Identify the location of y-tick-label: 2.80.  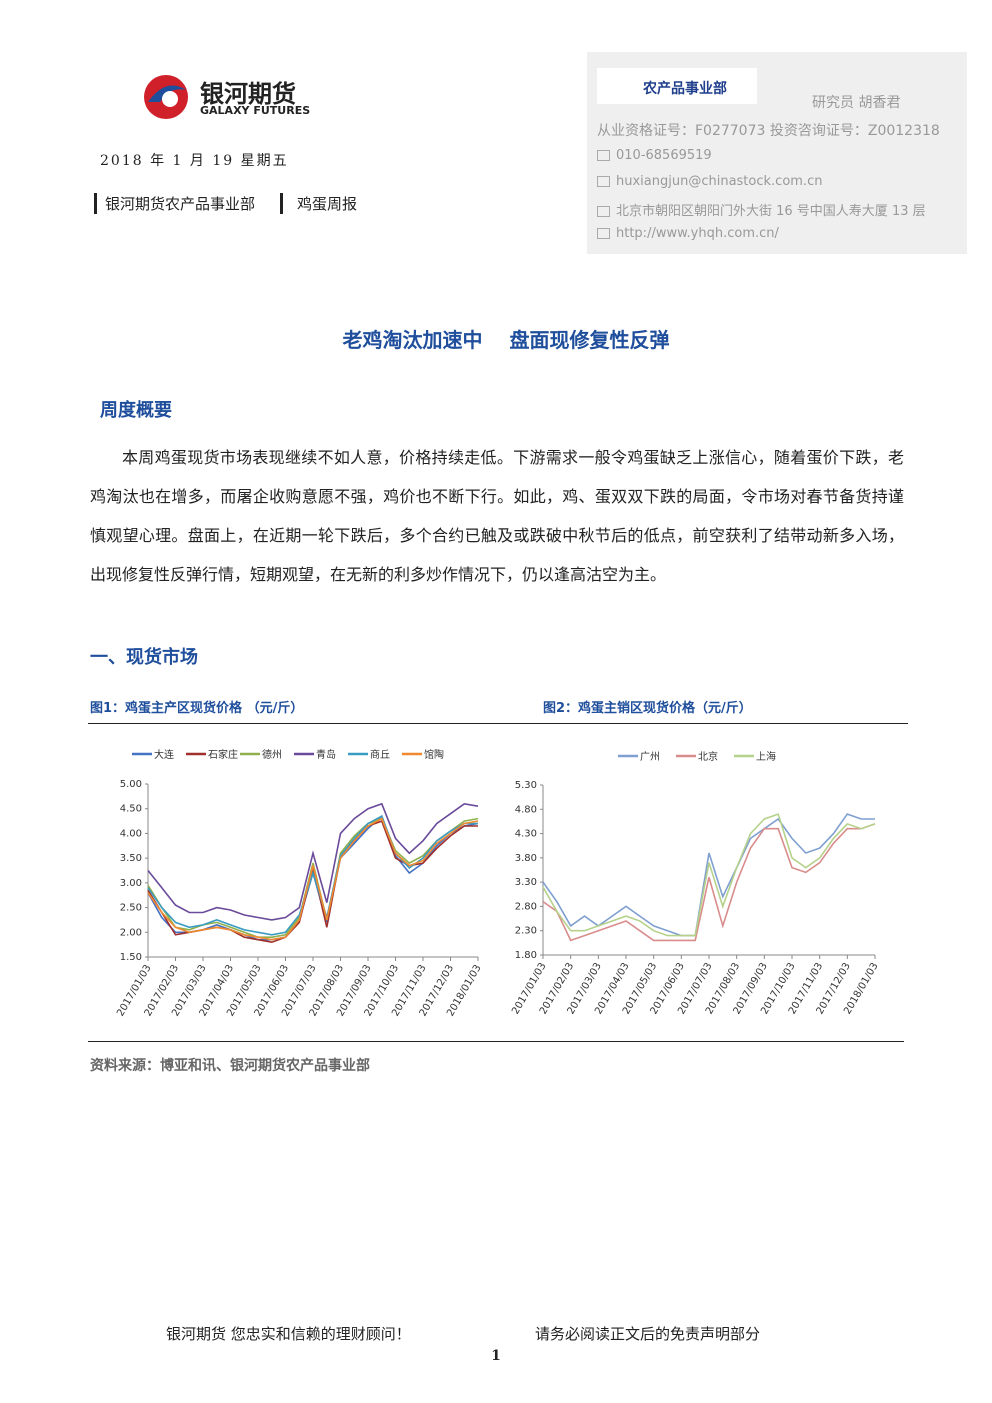
(526, 906).